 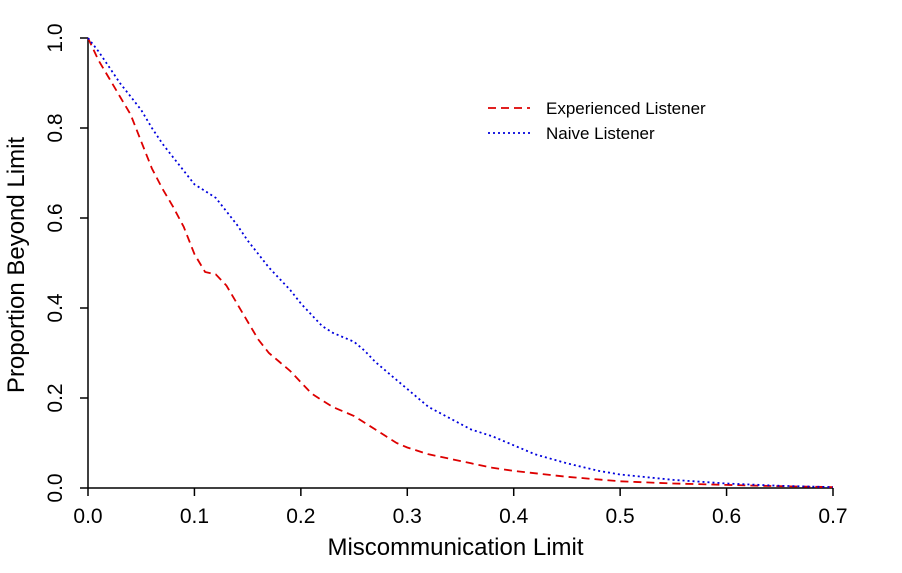 What do you see at coordinates (620, 516) in the screenshot?
I see `x-tick-label: 0.5` at bounding box center [620, 516].